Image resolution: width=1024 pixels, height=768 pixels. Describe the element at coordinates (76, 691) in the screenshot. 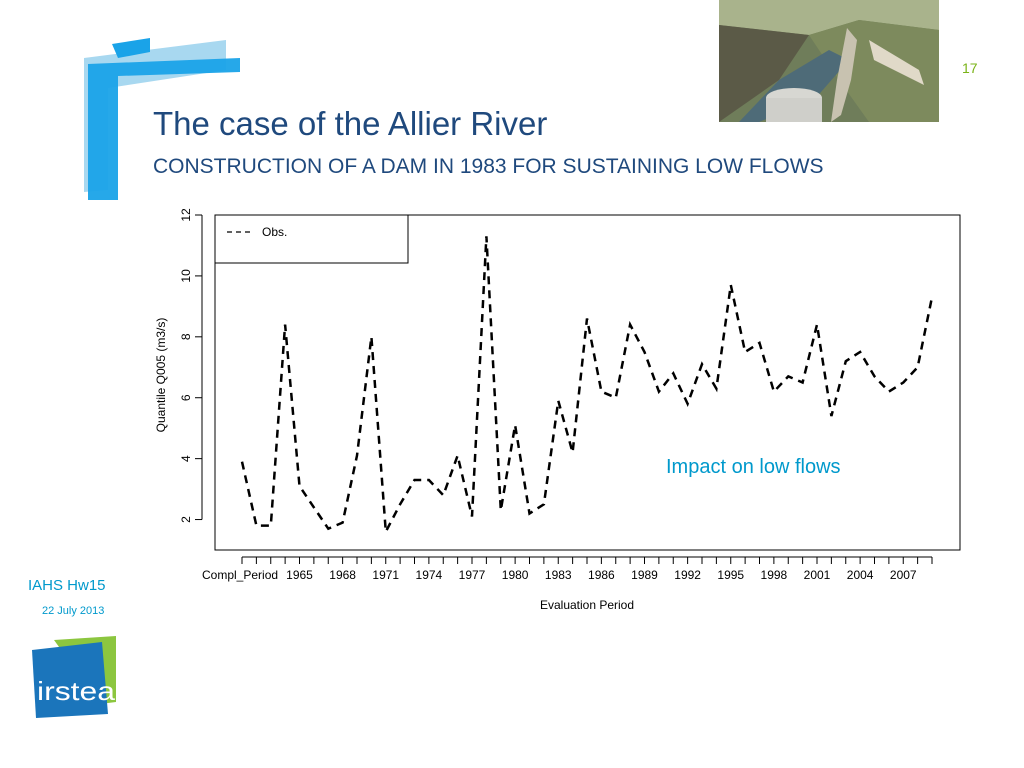

I see `svg-text: irstea` at that location.